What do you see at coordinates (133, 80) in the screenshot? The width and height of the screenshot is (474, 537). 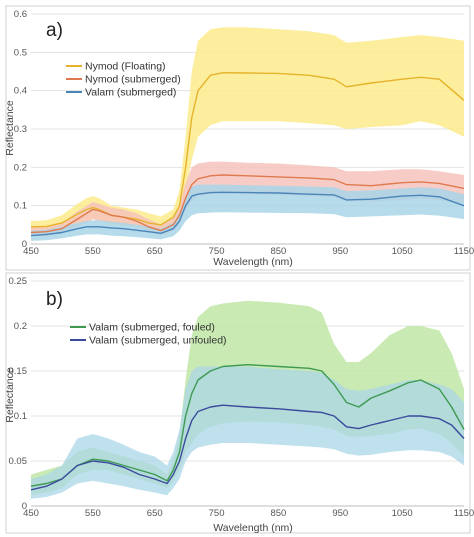 I see `legend-label: Nymod (submerged)` at bounding box center [133, 80].